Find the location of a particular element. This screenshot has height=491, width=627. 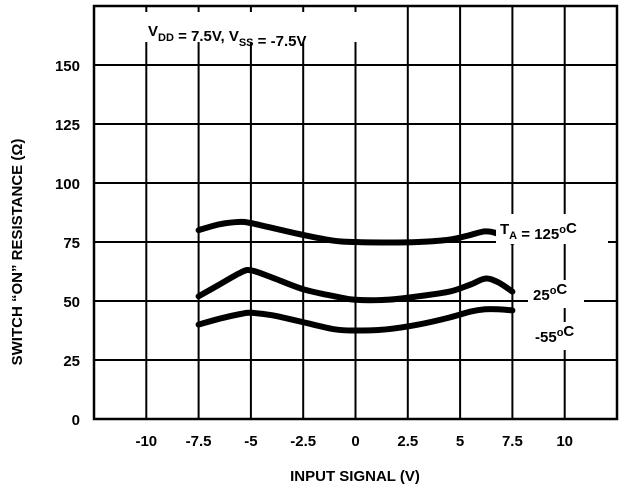

x-tick-label: -2.5 is located at coordinates (303, 441).